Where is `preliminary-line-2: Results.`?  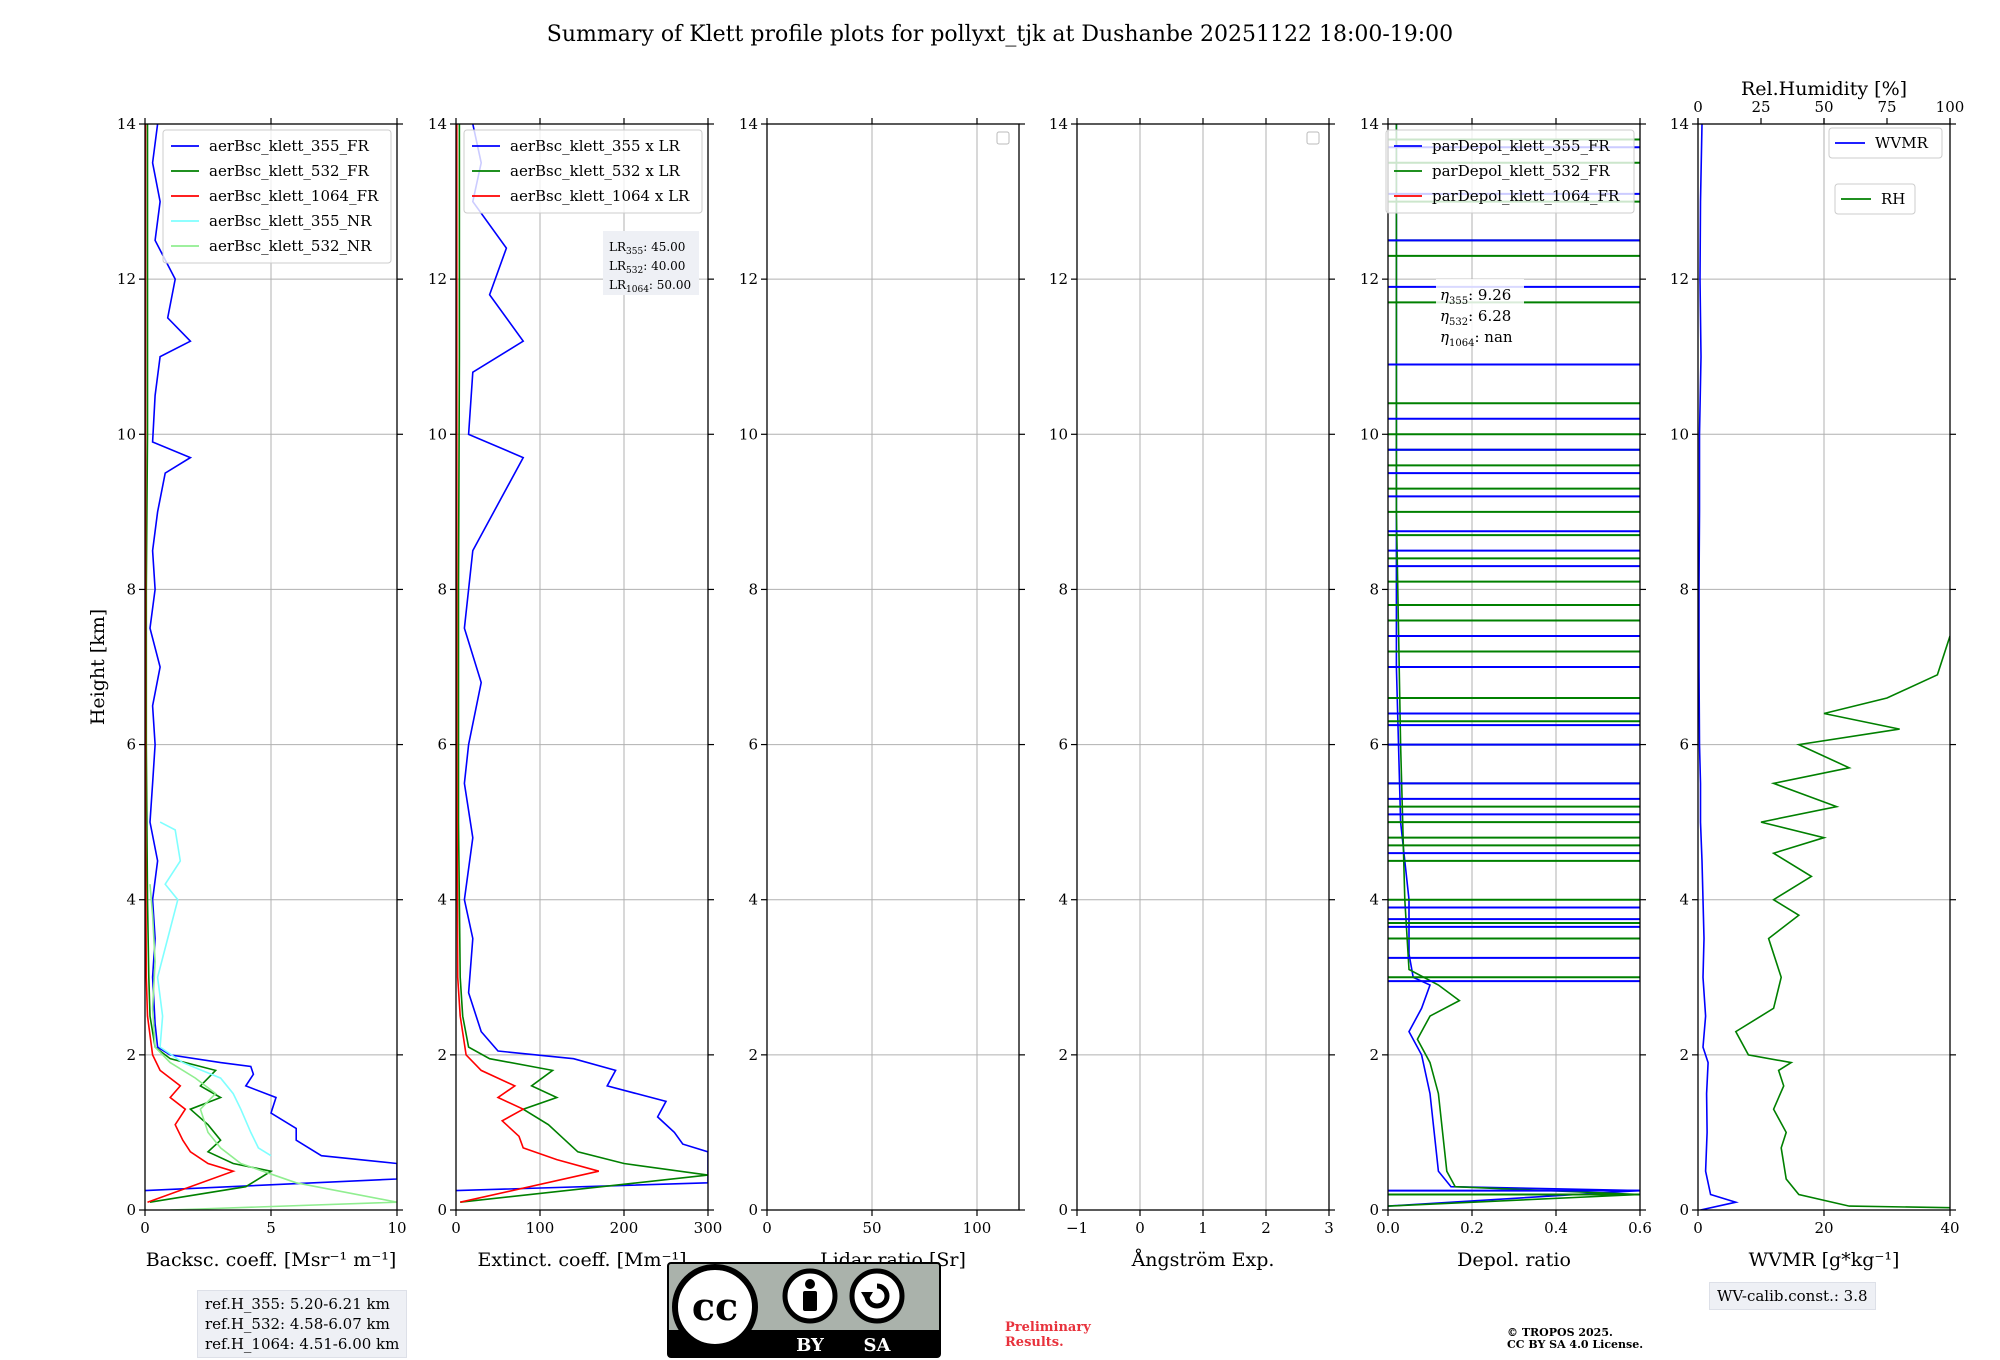 preliminary-line-2: Results. is located at coordinates (1034, 1342).